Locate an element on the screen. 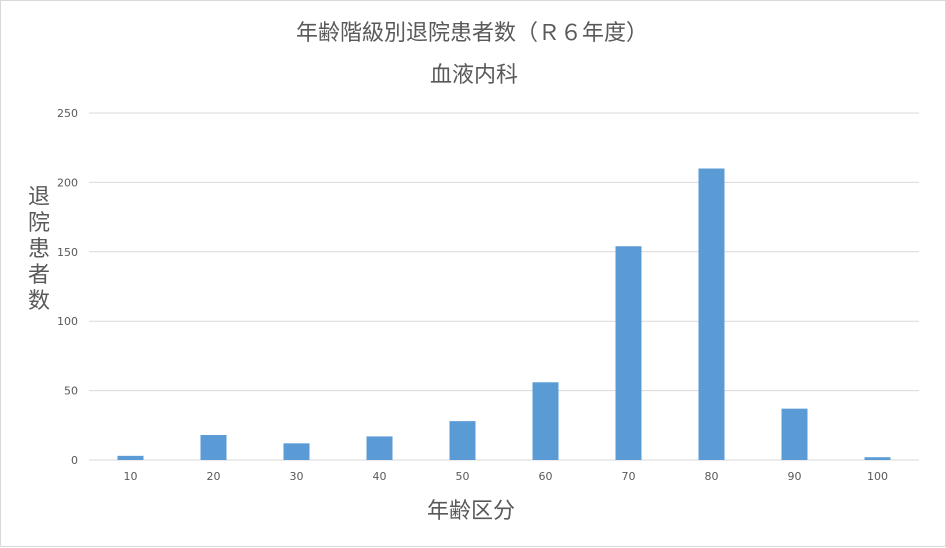 The height and width of the screenshot is (548, 946). x-tick-label: 90 is located at coordinates (795, 476).